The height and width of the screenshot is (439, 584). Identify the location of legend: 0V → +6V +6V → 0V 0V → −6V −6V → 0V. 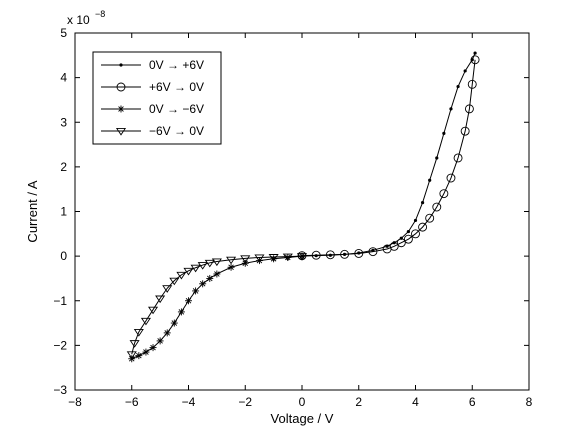
(157, 98).